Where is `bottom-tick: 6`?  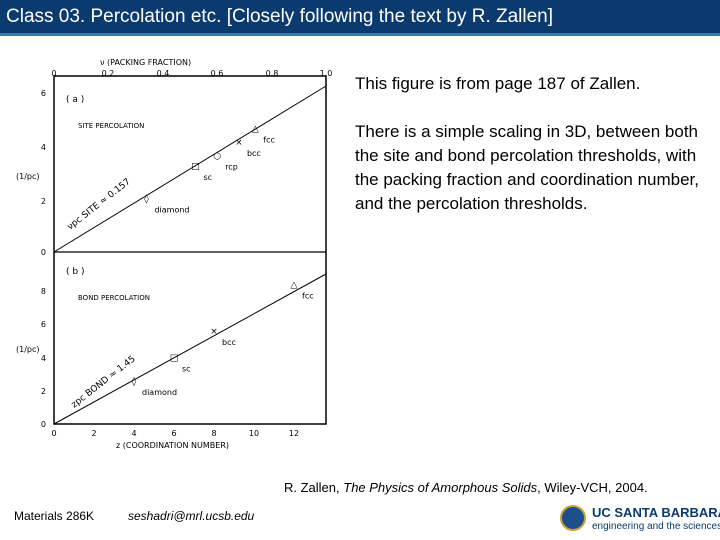
bottom-tick: 6 is located at coordinates (173, 433).